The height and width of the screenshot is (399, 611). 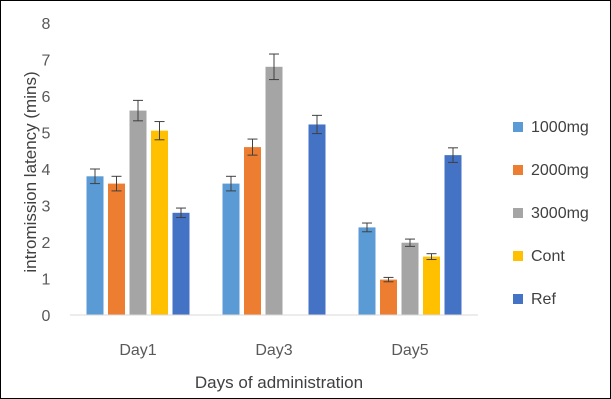 I want to click on legend-item: Ref, so click(x=534, y=299).